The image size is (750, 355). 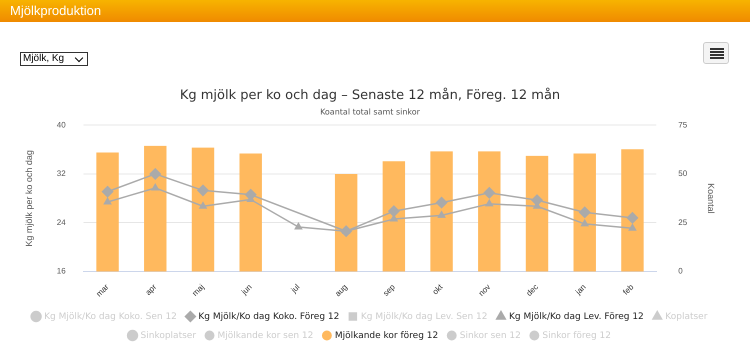 I want to click on x-tick-label: jul, so click(x=295, y=289).